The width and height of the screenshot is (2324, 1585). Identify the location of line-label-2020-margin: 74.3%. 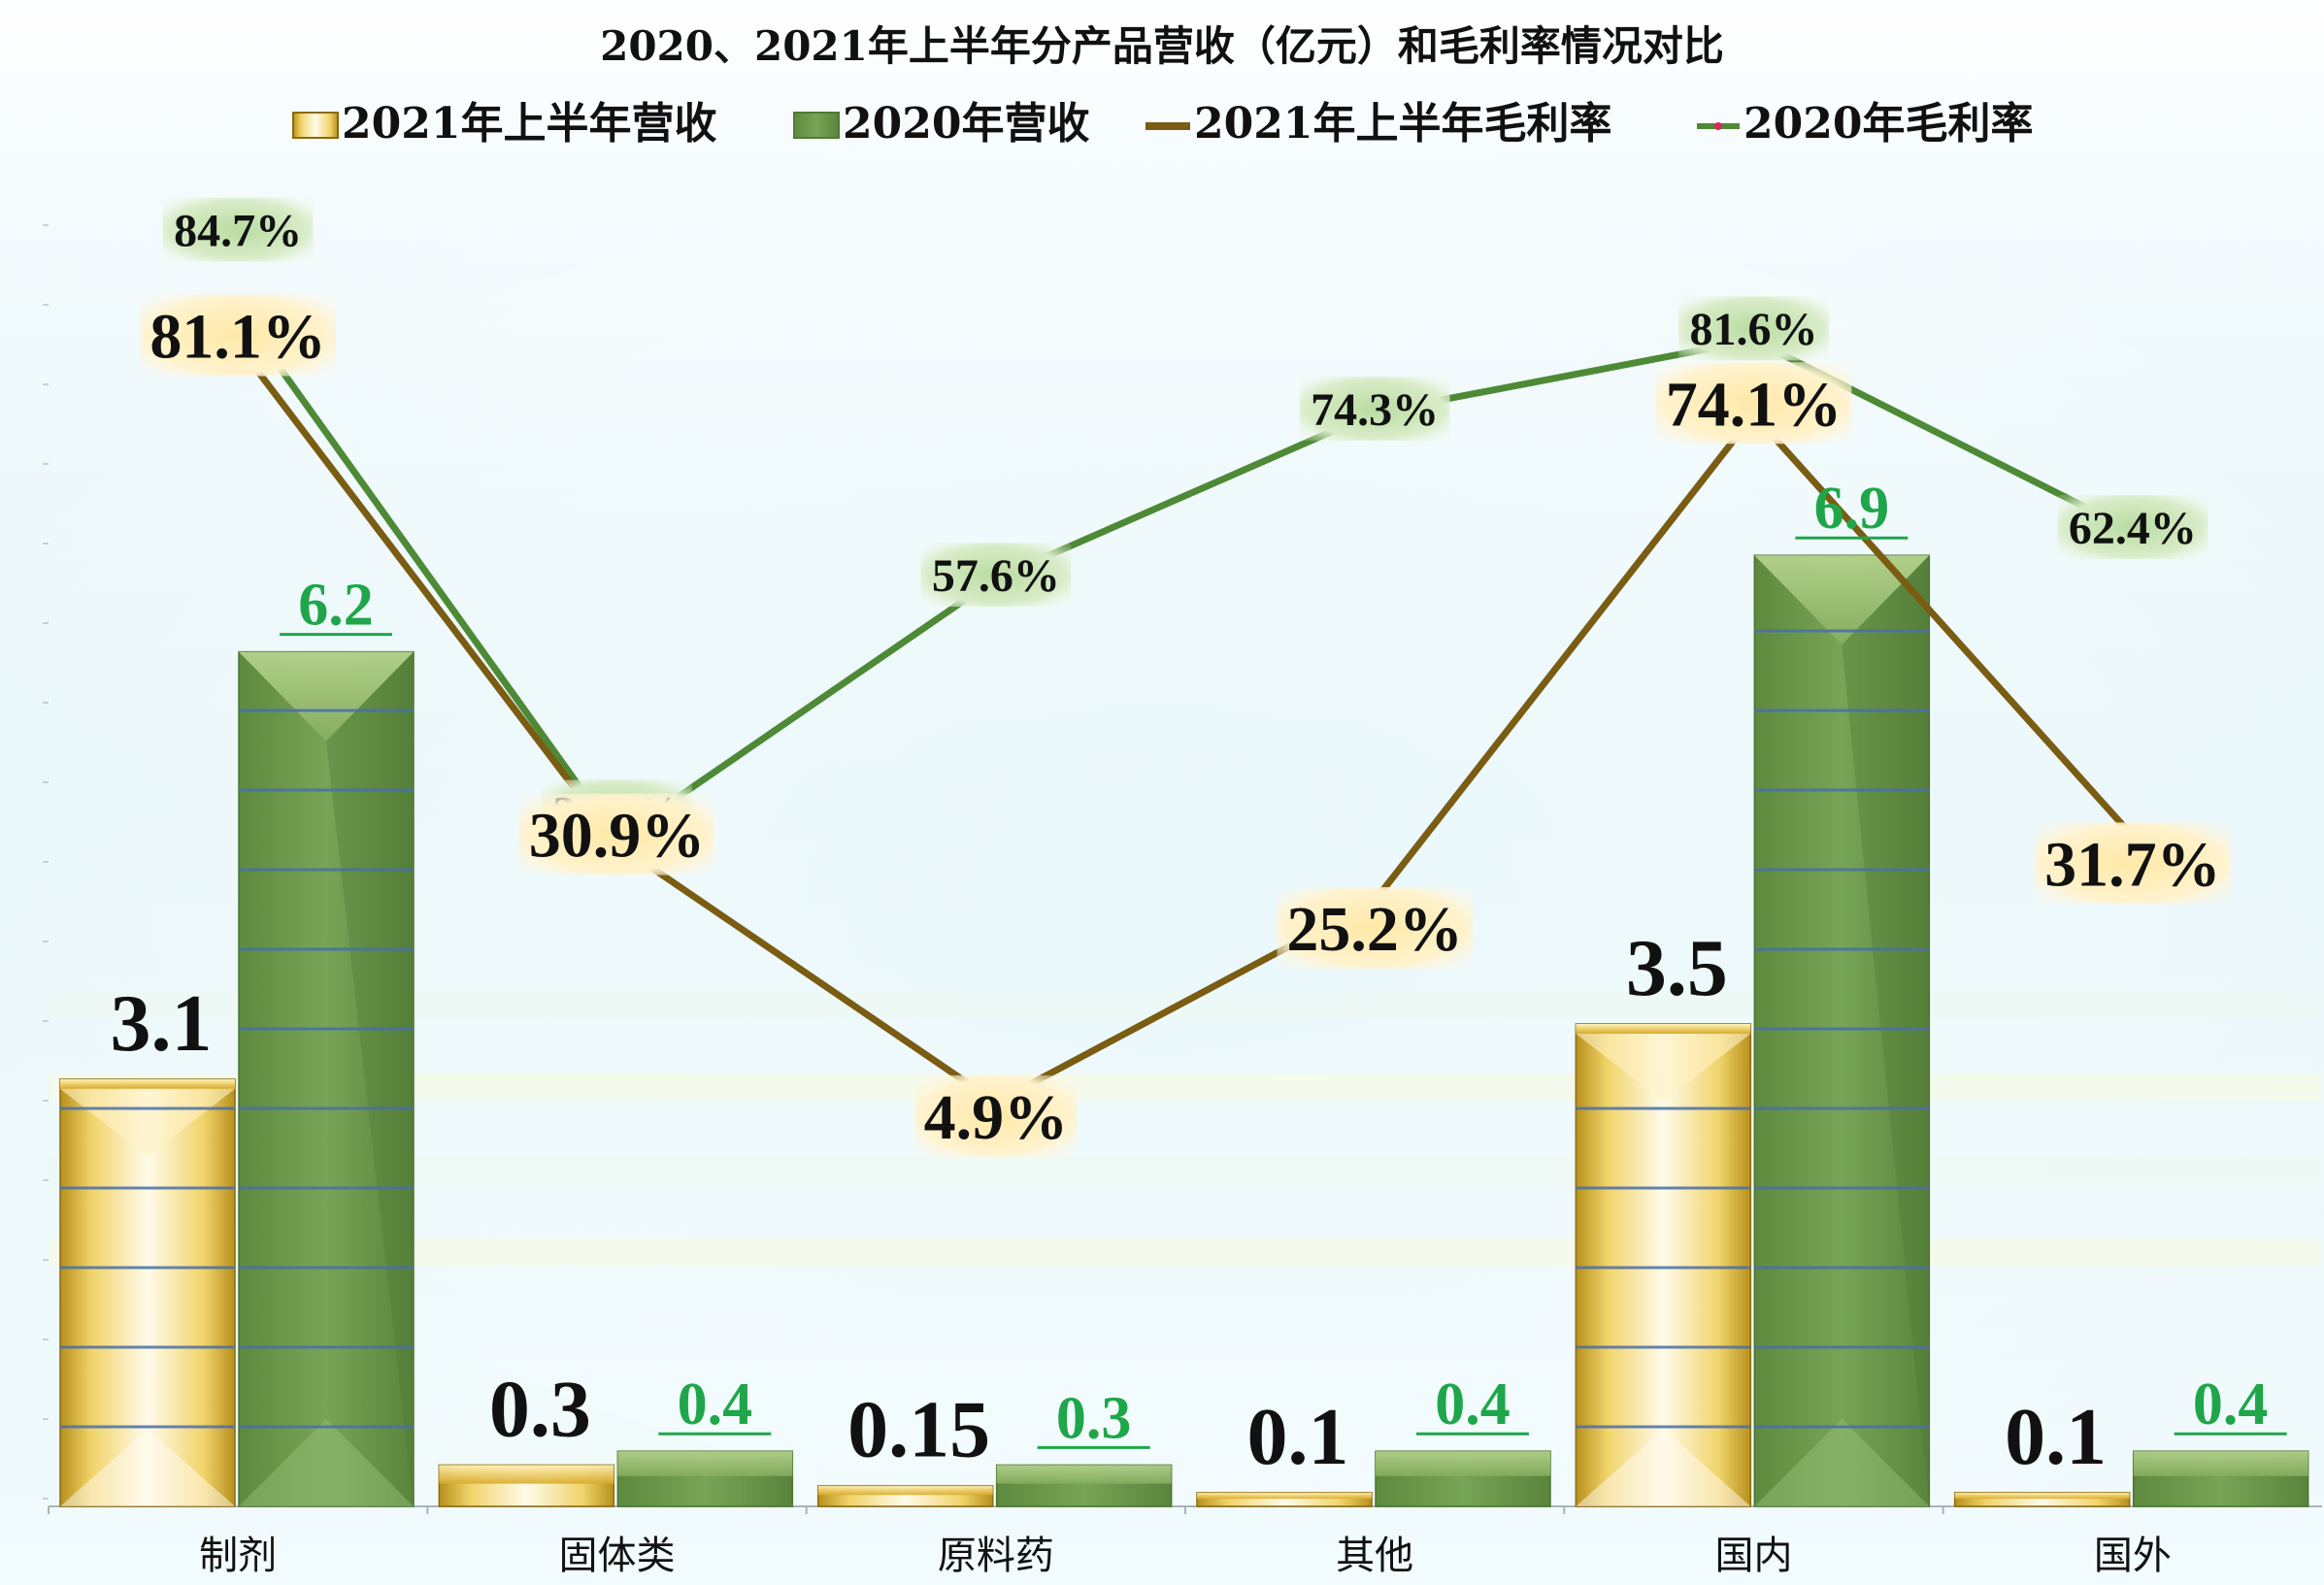
(1375, 410).